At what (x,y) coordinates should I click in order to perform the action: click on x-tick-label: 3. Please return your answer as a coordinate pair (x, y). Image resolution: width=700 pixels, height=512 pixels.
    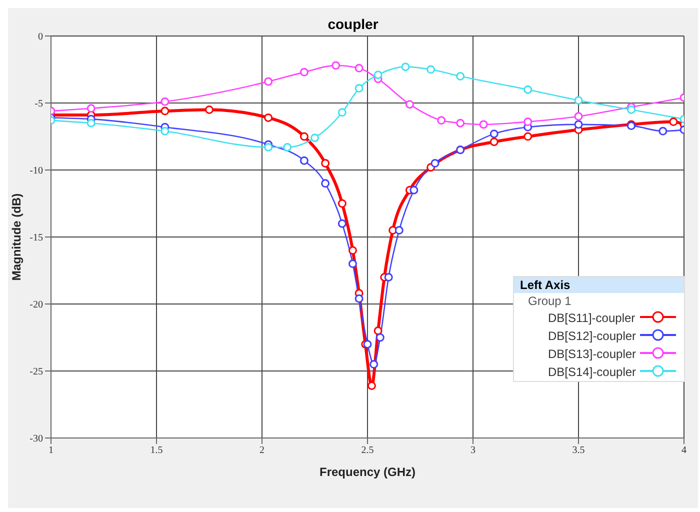
    Looking at the image, I should click on (473, 450).